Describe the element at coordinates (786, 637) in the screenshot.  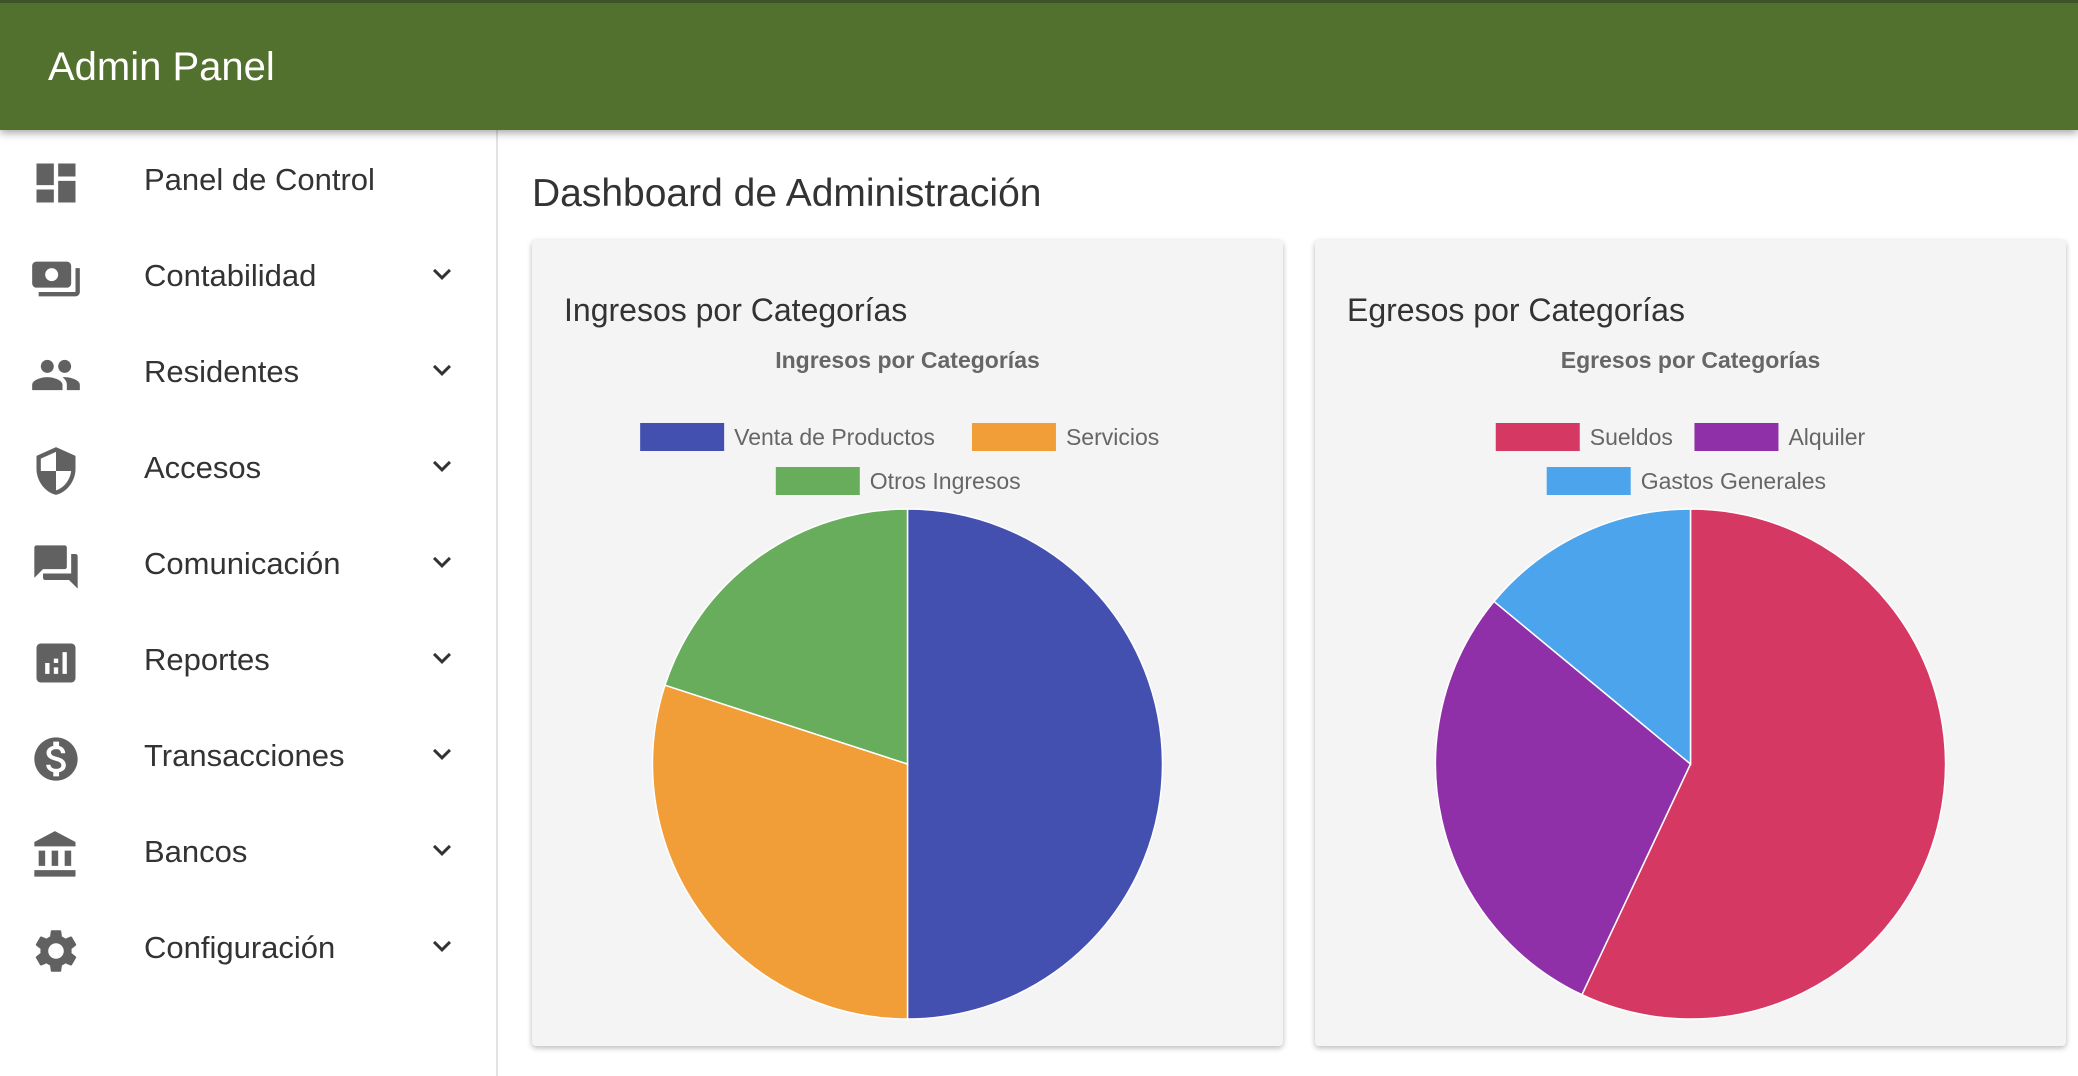
I see `pie-slice-otros-ingresos` at that location.